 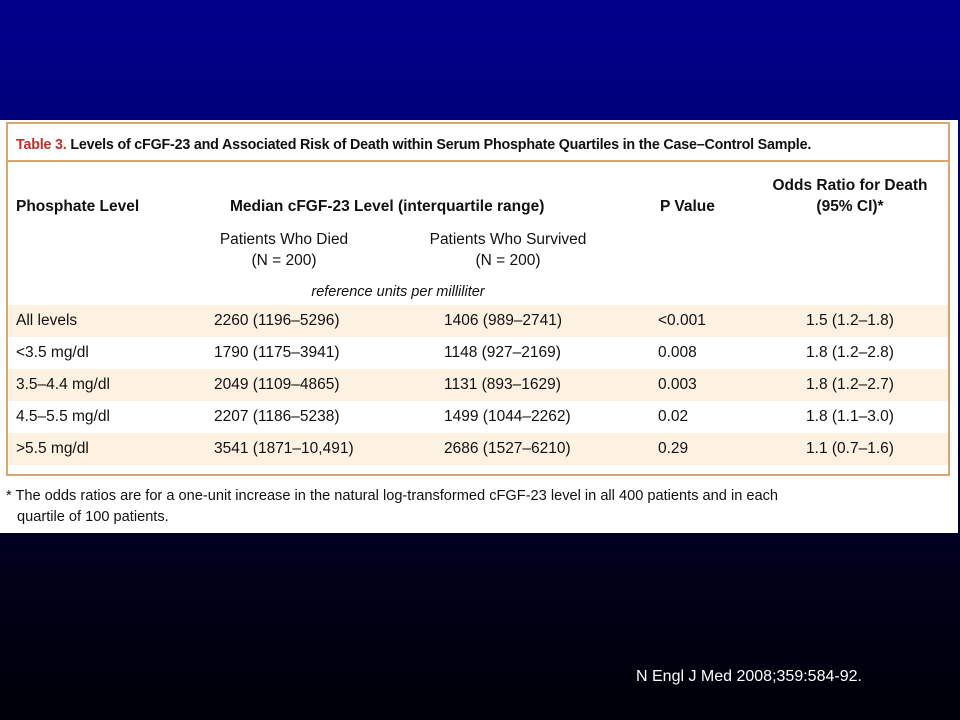 I want to click on cell: 1.1 (0.7–1.6), so click(x=850, y=448).